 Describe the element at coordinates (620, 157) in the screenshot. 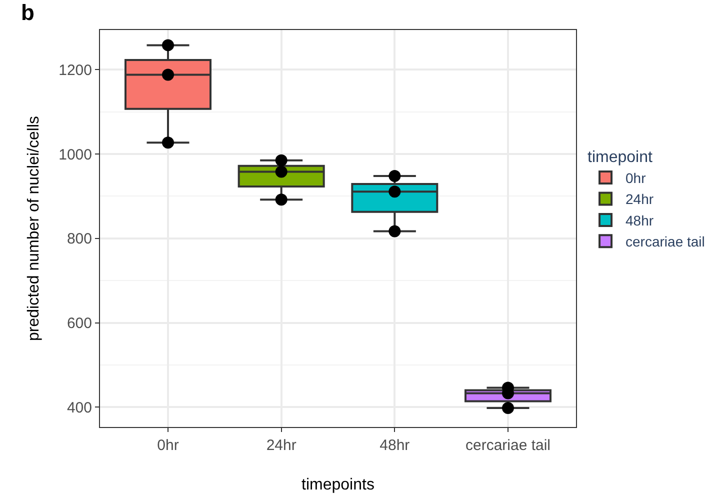

I see `legend-title: timepoint` at that location.